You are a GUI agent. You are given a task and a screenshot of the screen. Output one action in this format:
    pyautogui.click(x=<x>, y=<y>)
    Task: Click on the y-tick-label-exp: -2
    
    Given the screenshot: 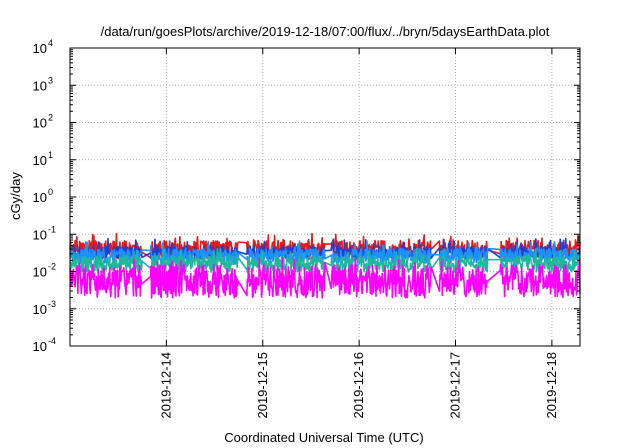 What is the action you would take?
    pyautogui.click(x=52, y=267)
    